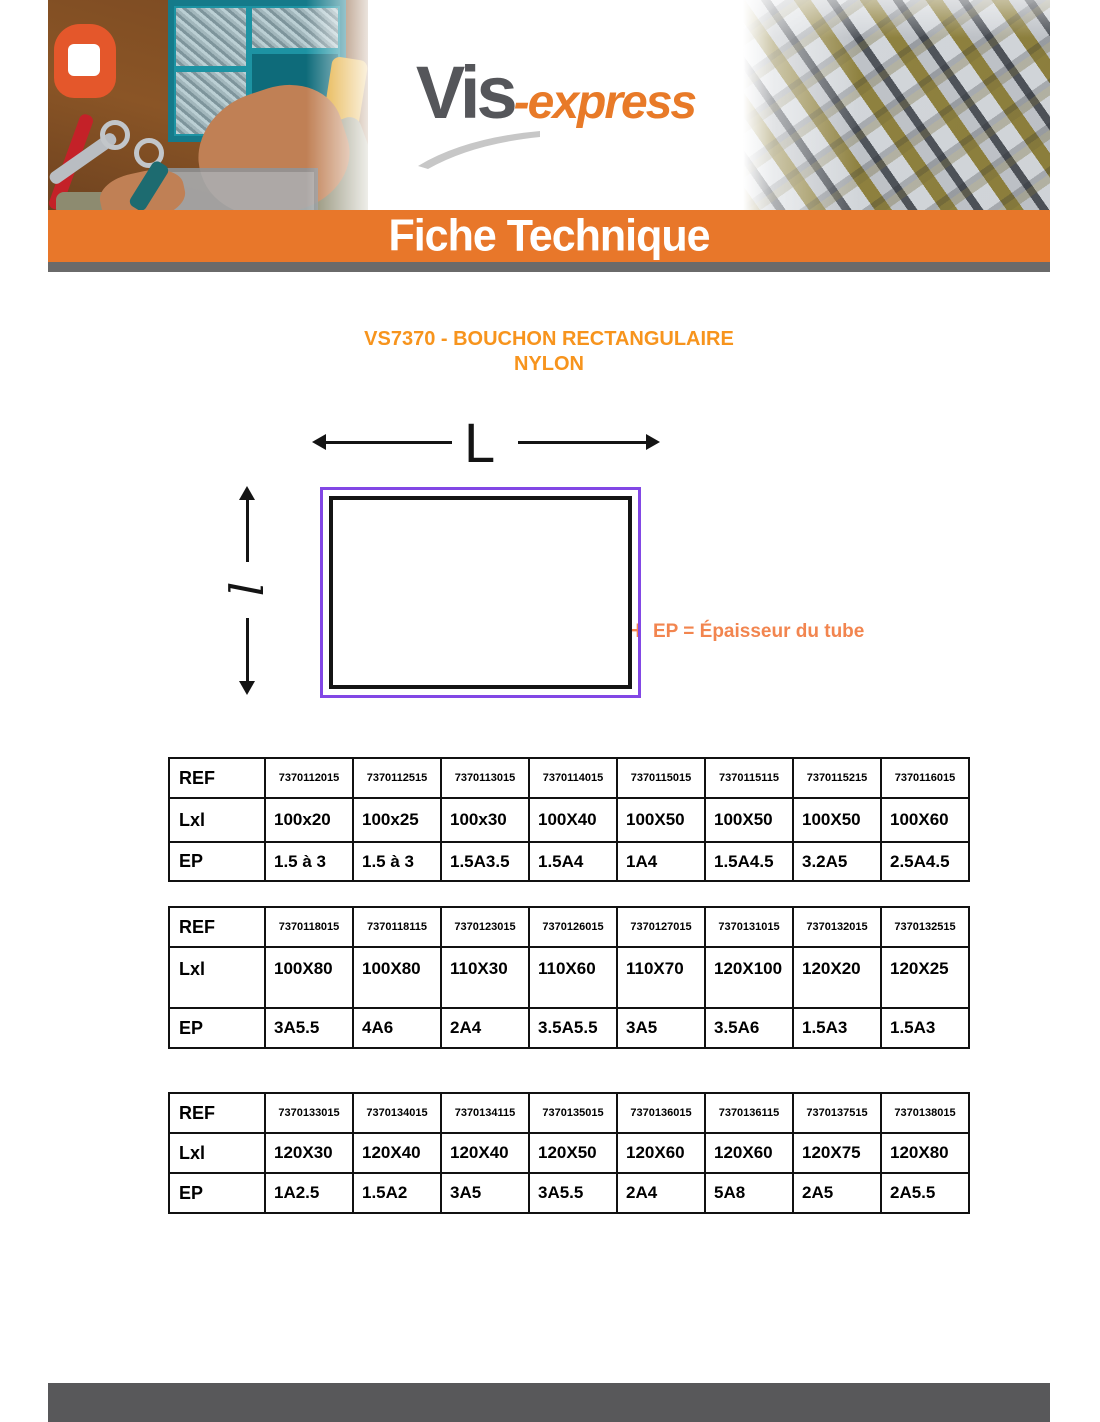  What do you see at coordinates (837, 778) in the screenshot?
I see `ref-cell: 7370115215` at bounding box center [837, 778].